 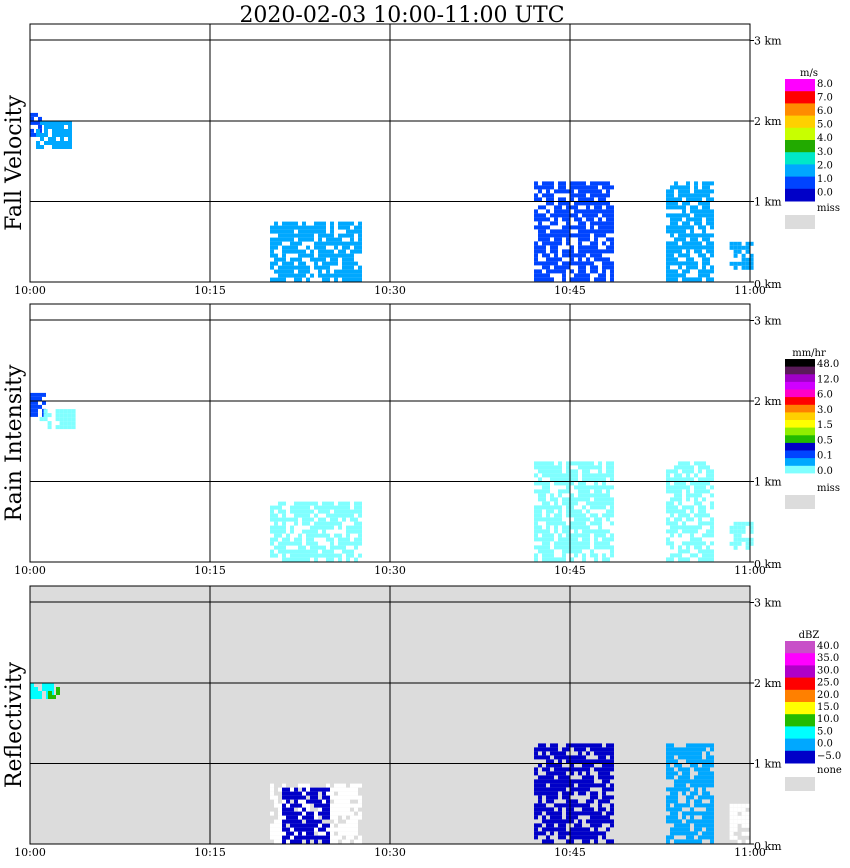 I want to click on colorbar-label: 15.0, so click(x=828, y=707).